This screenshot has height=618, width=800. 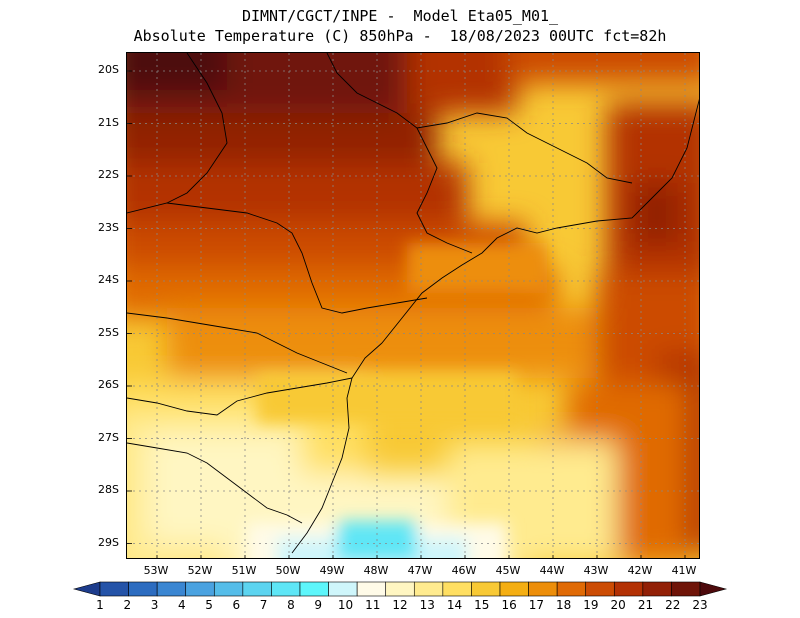 What do you see at coordinates (108, 174) in the screenshot?
I see `lat-label-22s: 22S` at bounding box center [108, 174].